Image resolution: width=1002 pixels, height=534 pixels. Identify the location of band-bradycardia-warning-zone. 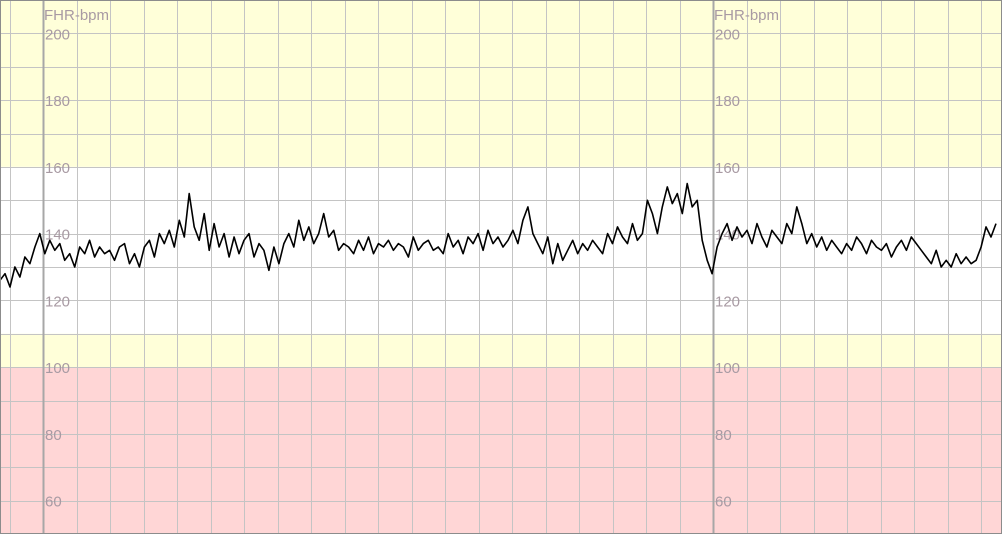
(501, 350).